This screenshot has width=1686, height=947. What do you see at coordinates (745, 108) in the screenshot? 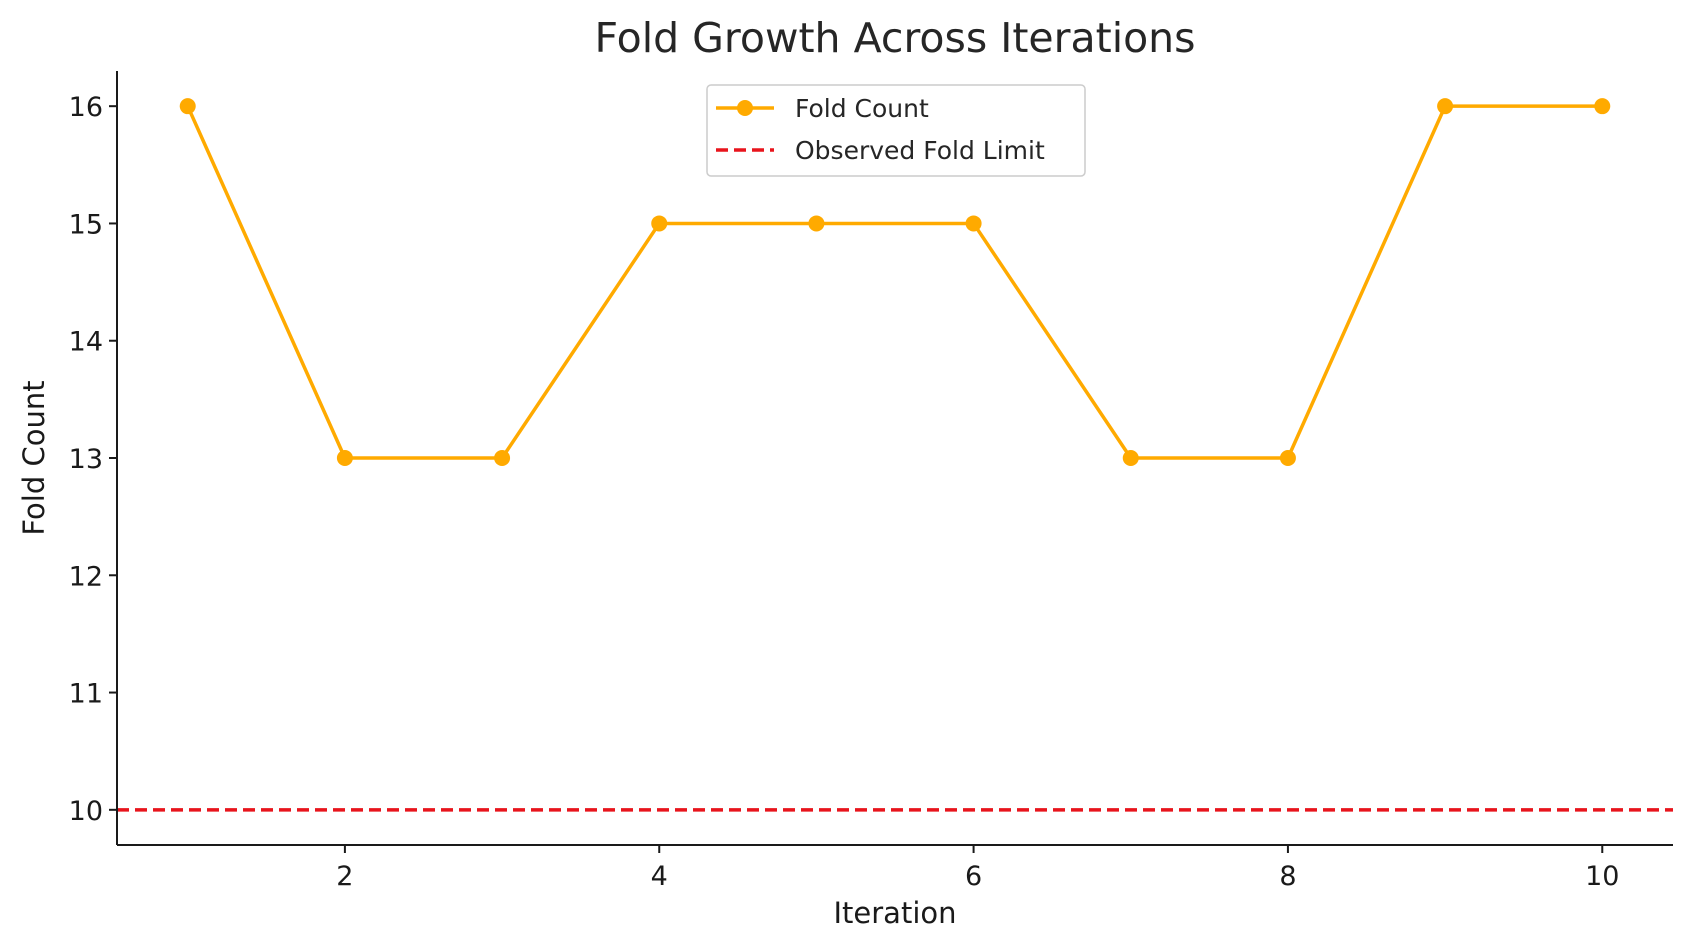
I see `legend-fold-count-marker` at bounding box center [745, 108].